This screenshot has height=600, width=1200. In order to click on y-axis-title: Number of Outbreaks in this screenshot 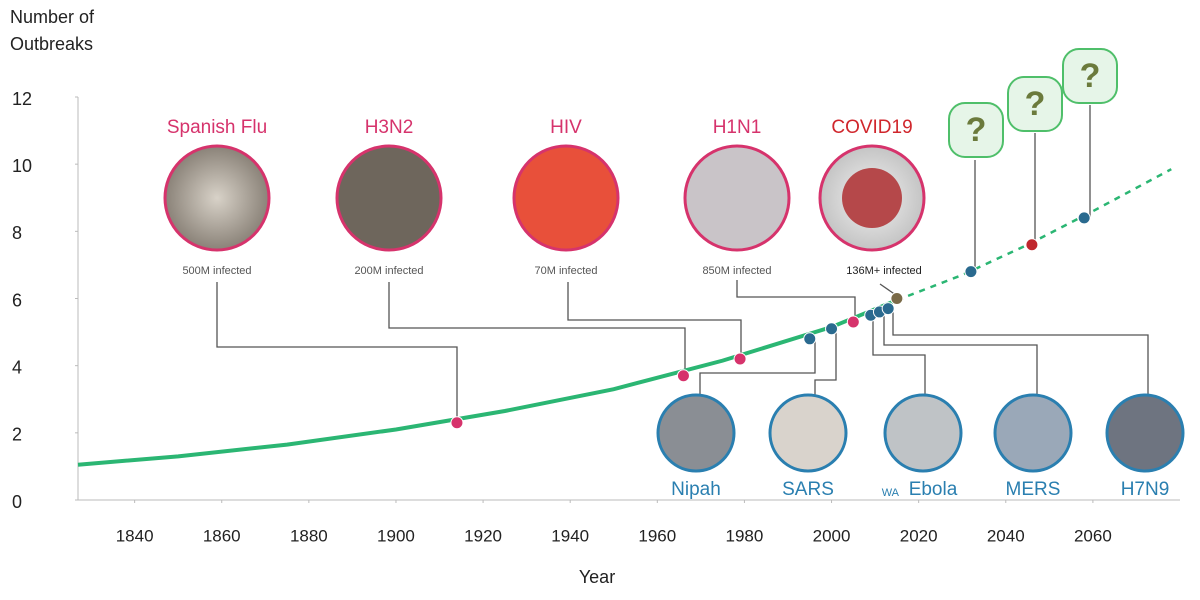, I will do `click(52, 30)`.